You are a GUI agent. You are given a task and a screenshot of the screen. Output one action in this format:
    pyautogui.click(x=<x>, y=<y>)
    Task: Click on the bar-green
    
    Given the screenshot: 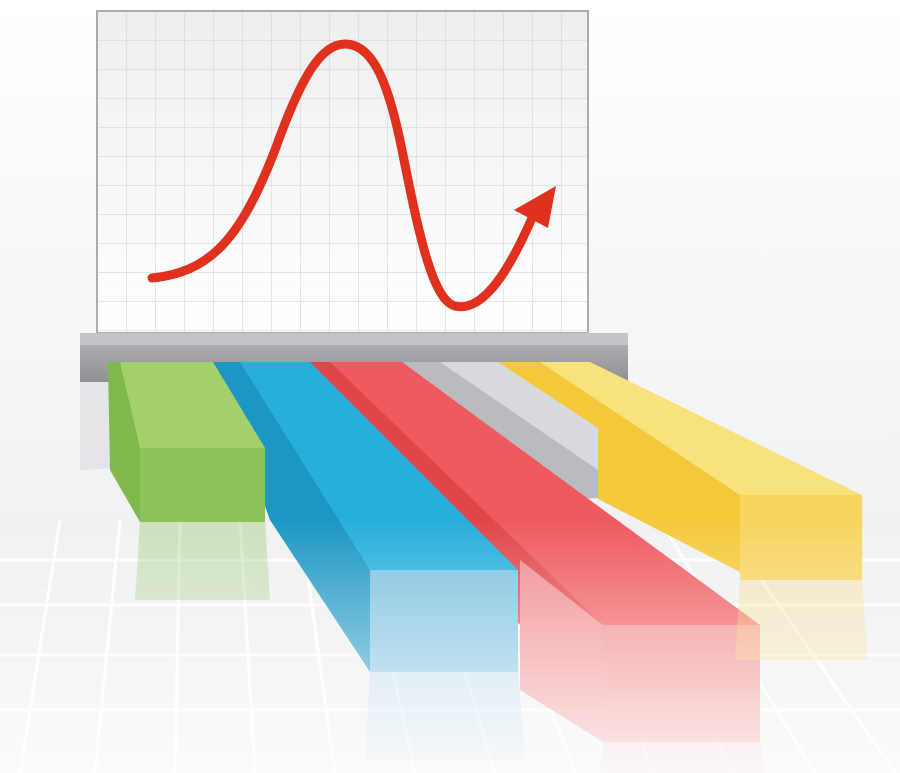 What is the action you would take?
    pyautogui.click(x=186, y=442)
    